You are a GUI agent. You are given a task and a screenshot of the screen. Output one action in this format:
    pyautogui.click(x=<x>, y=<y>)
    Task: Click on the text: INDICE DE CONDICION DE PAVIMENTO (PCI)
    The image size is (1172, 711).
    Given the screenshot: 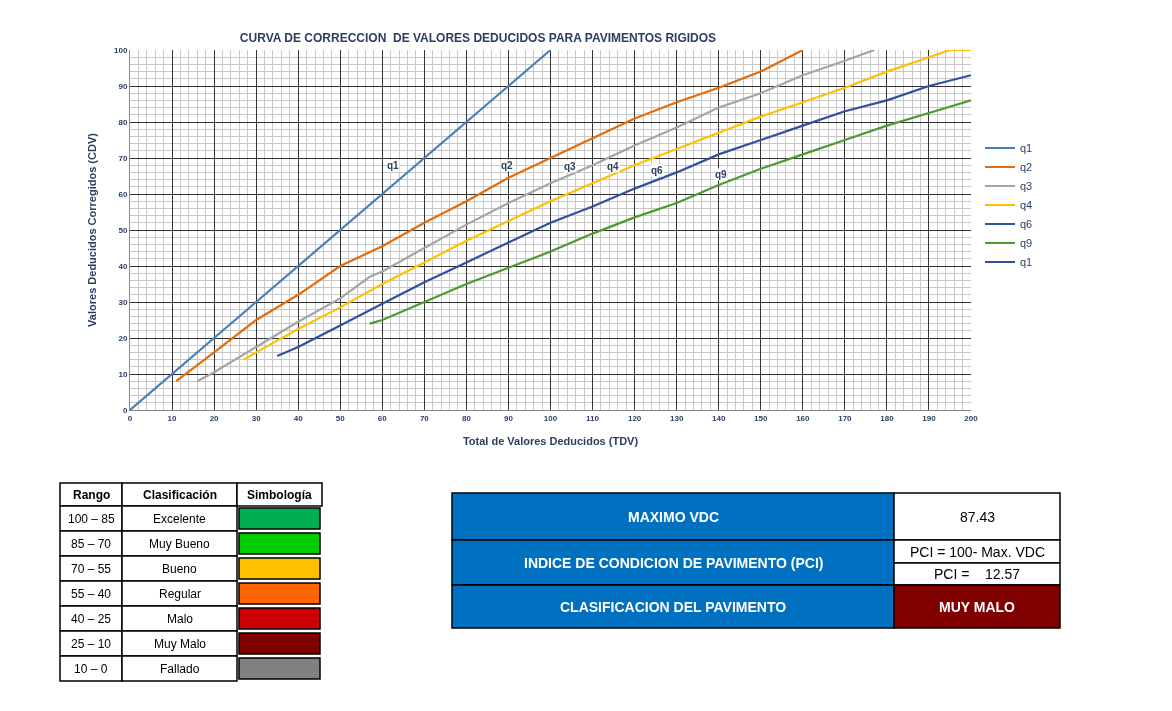 What is the action you would take?
    pyautogui.click(x=674, y=563)
    